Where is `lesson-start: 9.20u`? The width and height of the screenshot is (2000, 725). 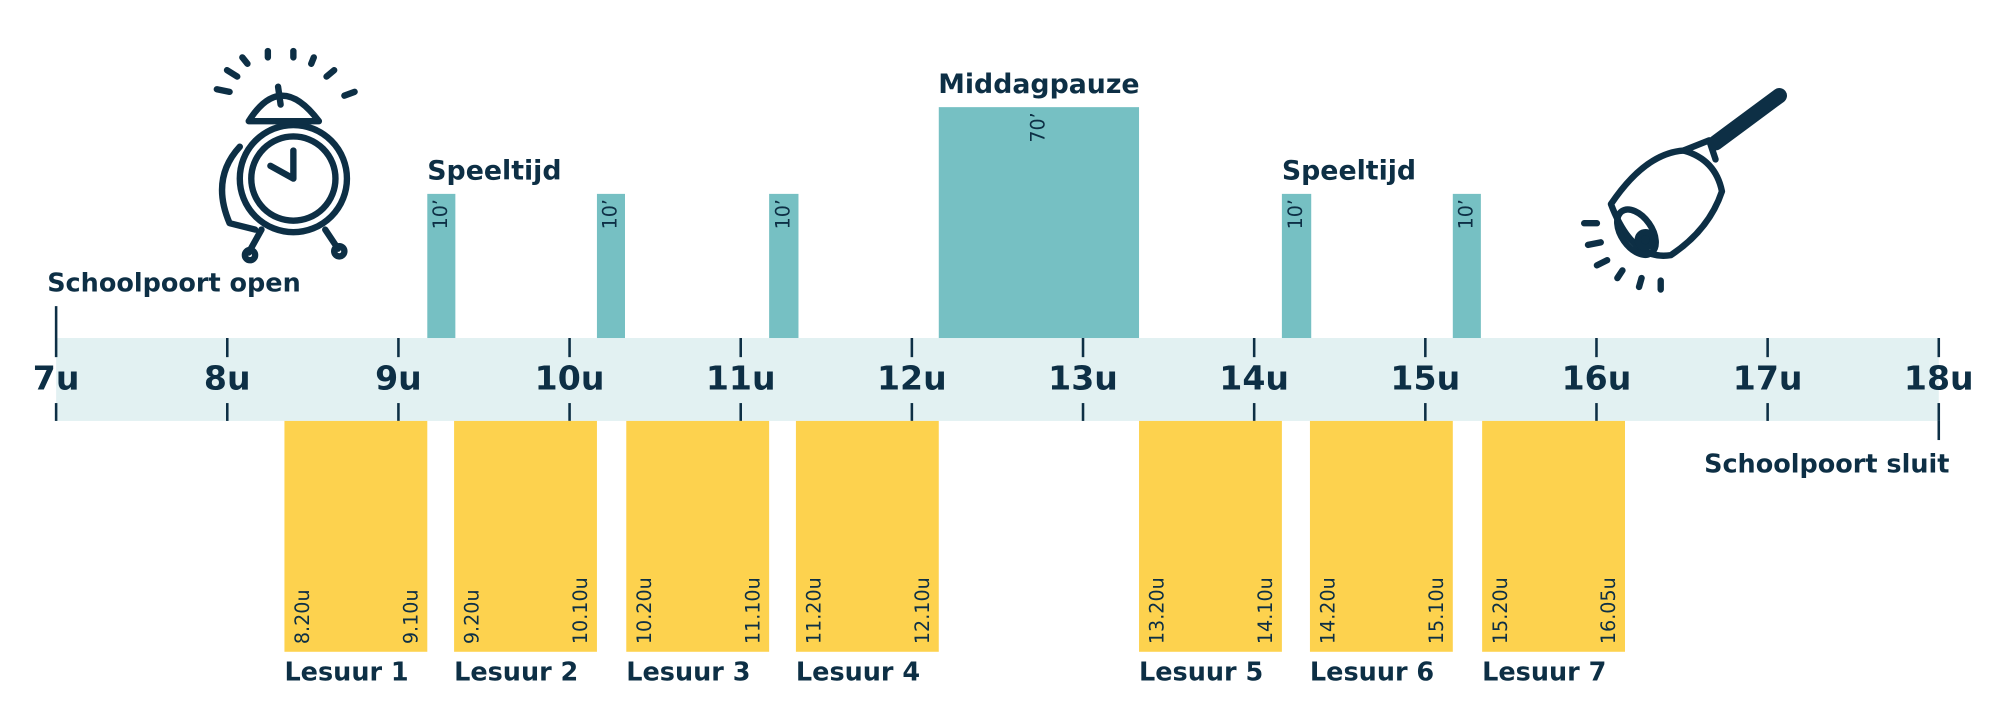
lesson-start: 9.20u is located at coordinates (472, 616).